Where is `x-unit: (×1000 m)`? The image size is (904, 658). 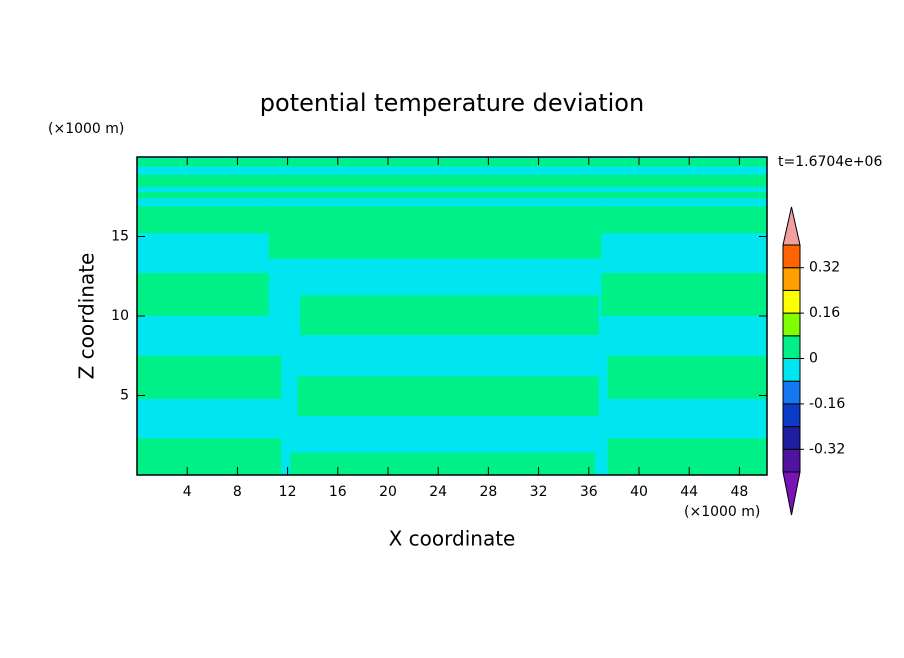
x-unit: (×1000 m) is located at coordinates (722, 512).